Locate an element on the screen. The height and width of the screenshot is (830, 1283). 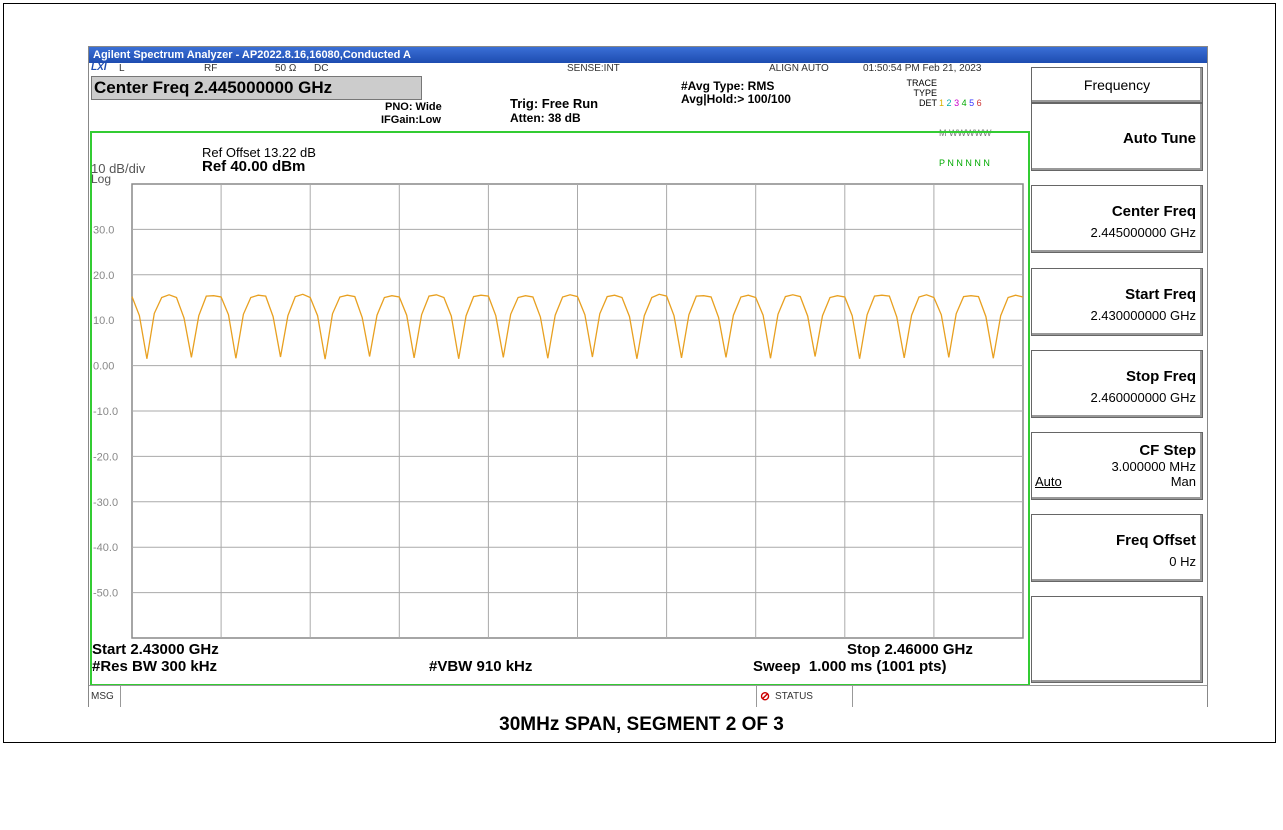
y-tick-label: -30.0 is located at coordinates (105, 503).